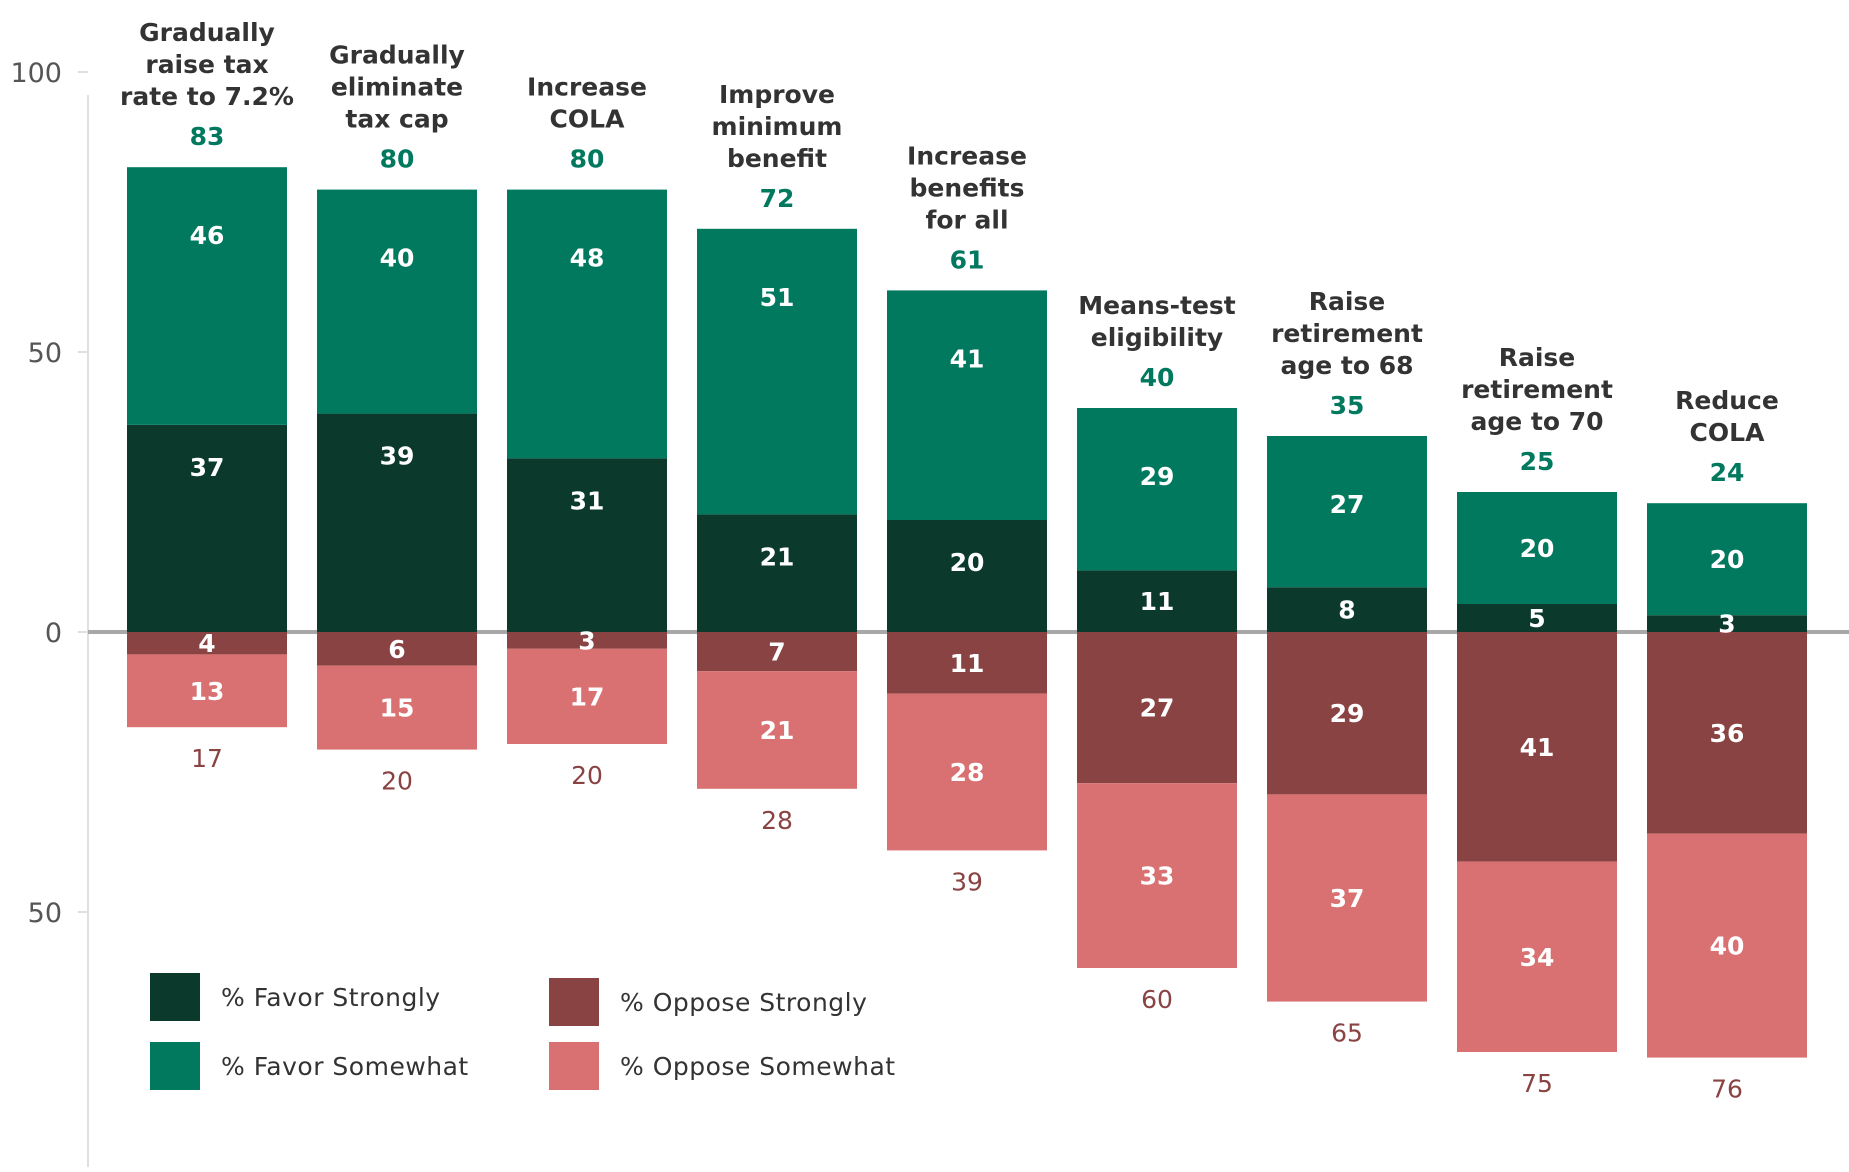 The image size is (1849, 1172). I want to click on data-label-oppose-somewhat: 37, so click(1347, 898).